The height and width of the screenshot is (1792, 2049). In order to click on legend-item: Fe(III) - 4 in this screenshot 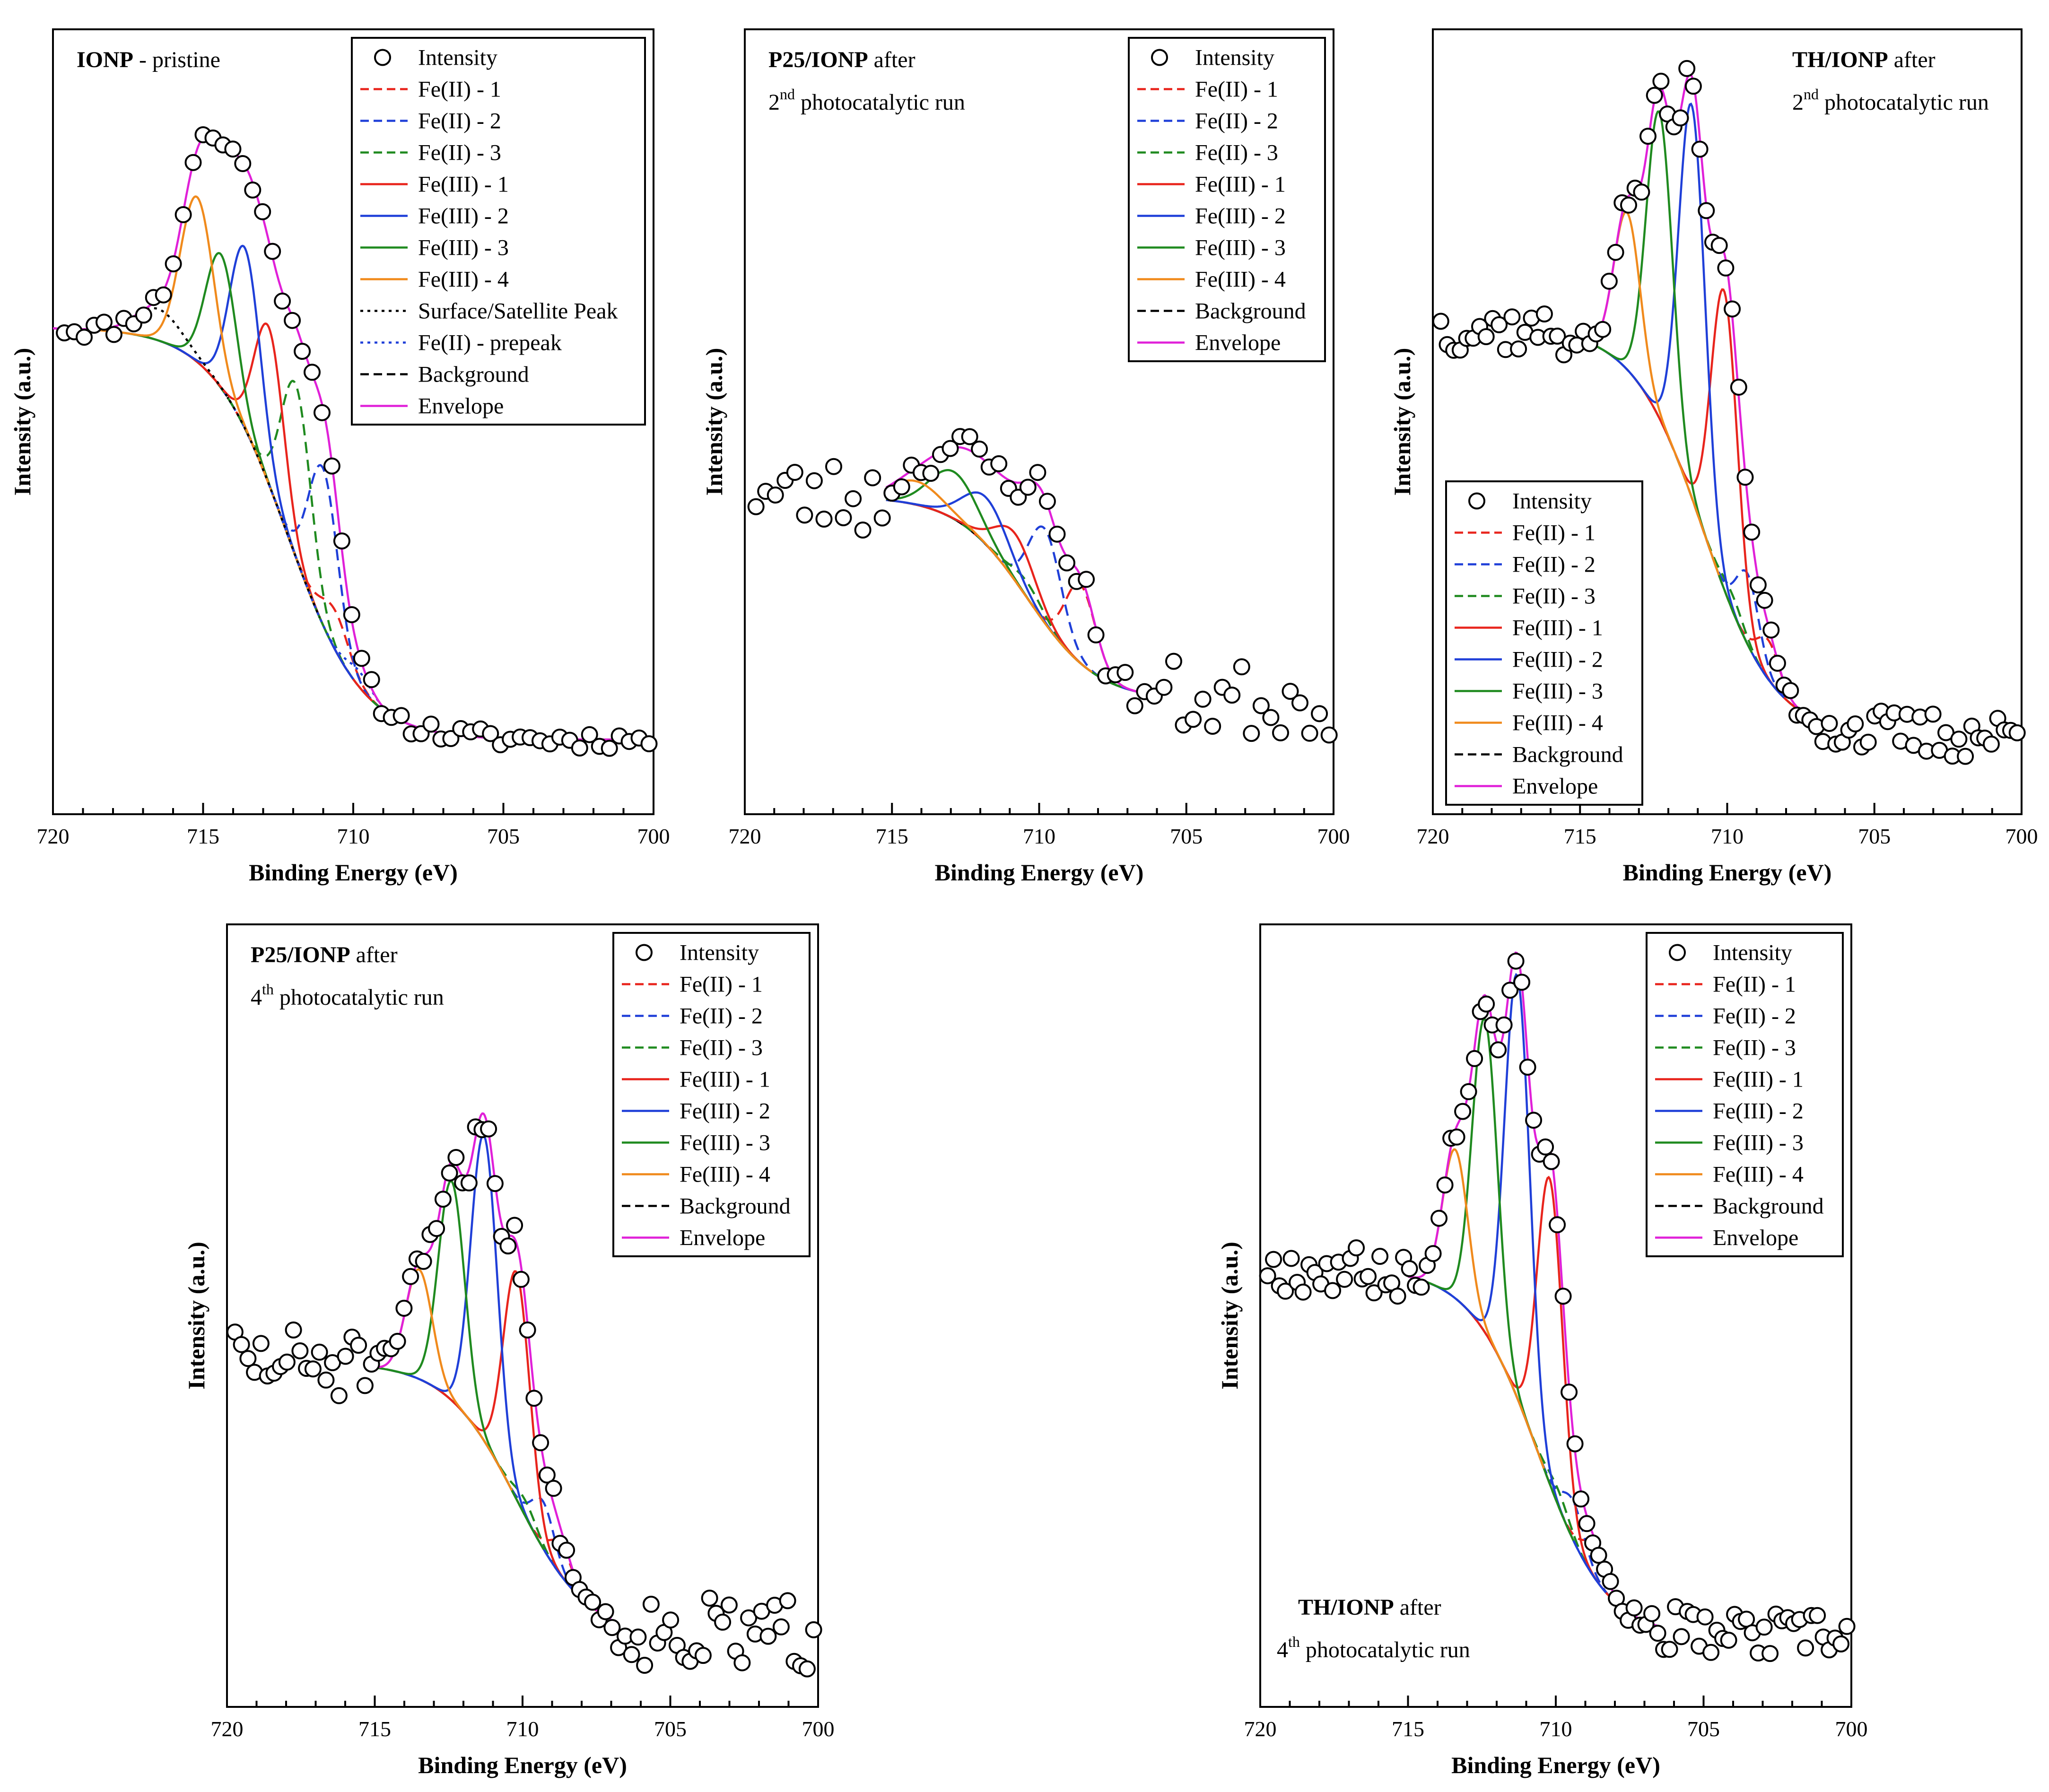, I will do `click(1529, 723)`.